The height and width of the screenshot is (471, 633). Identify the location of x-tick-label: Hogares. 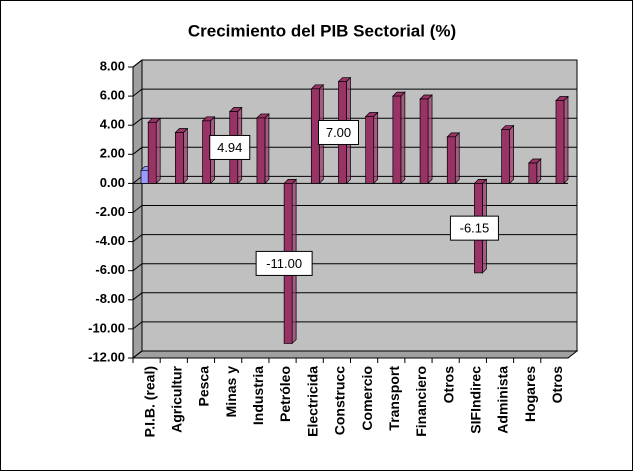
(530, 394).